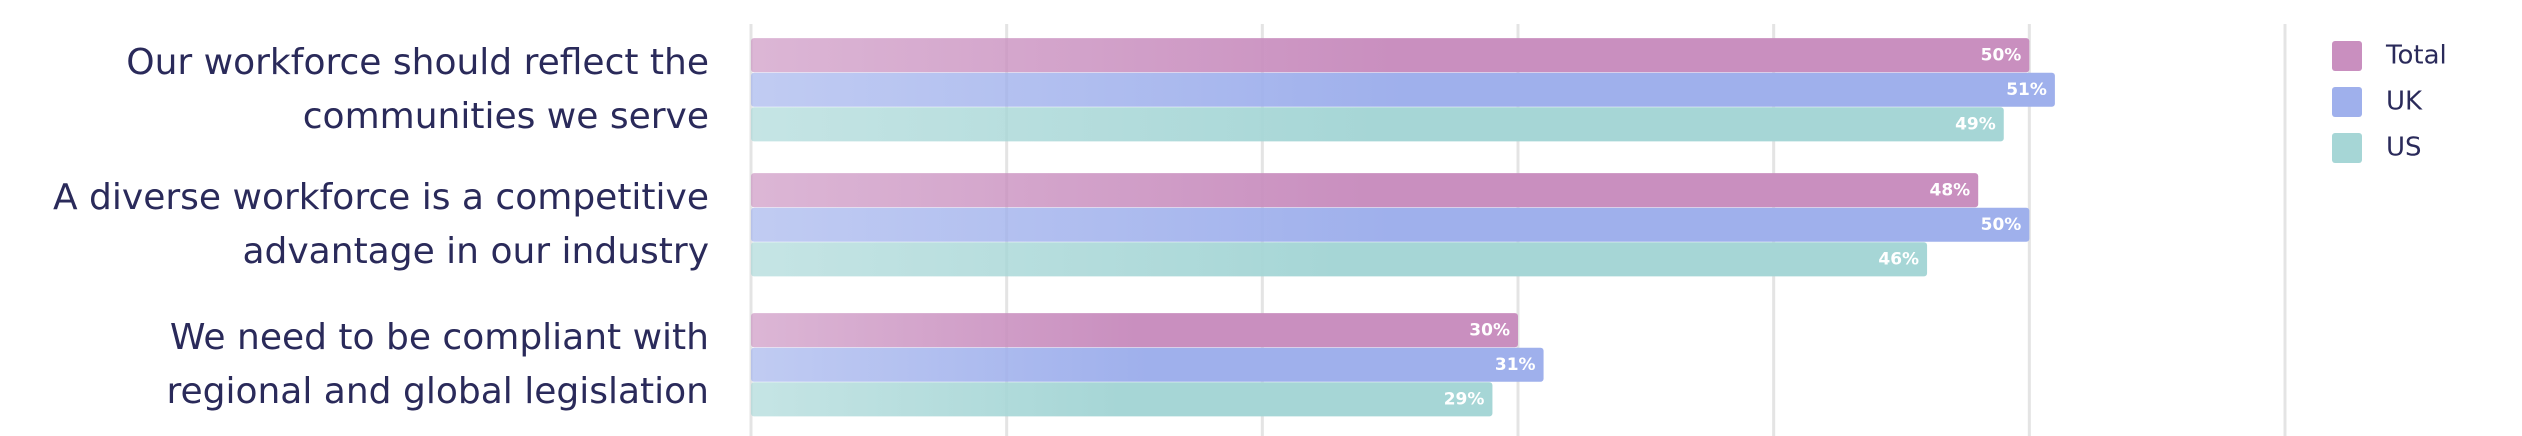 The height and width of the screenshot is (436, 2522). What do you see at coordinates (2404, 148) in the screenshot?
I see `legend-label: US` at bounding box center [2404, 148].